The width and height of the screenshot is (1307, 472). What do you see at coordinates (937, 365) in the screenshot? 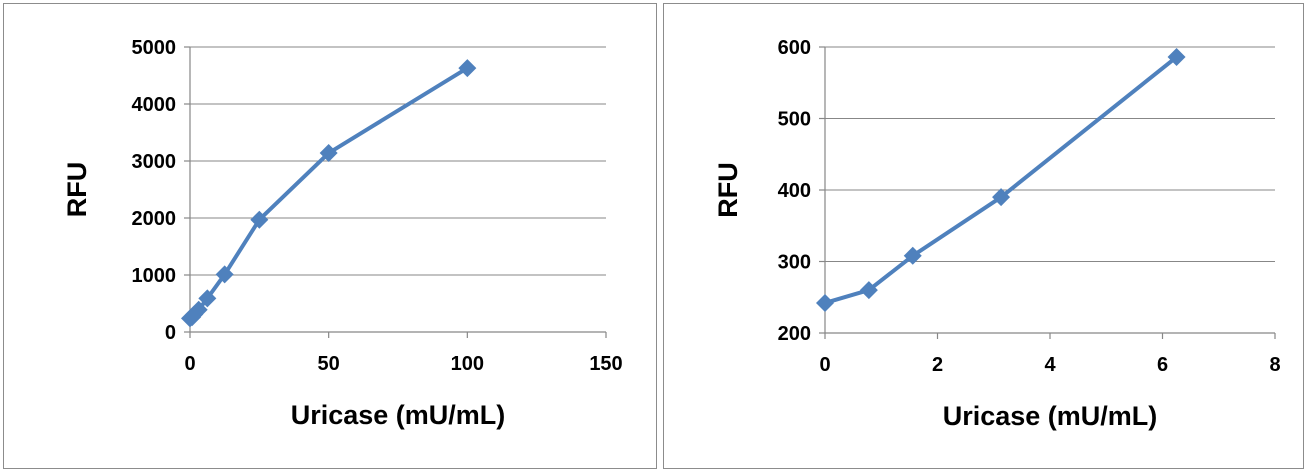
I see `x-tick-label: 2` at bounding box center [937, 365].